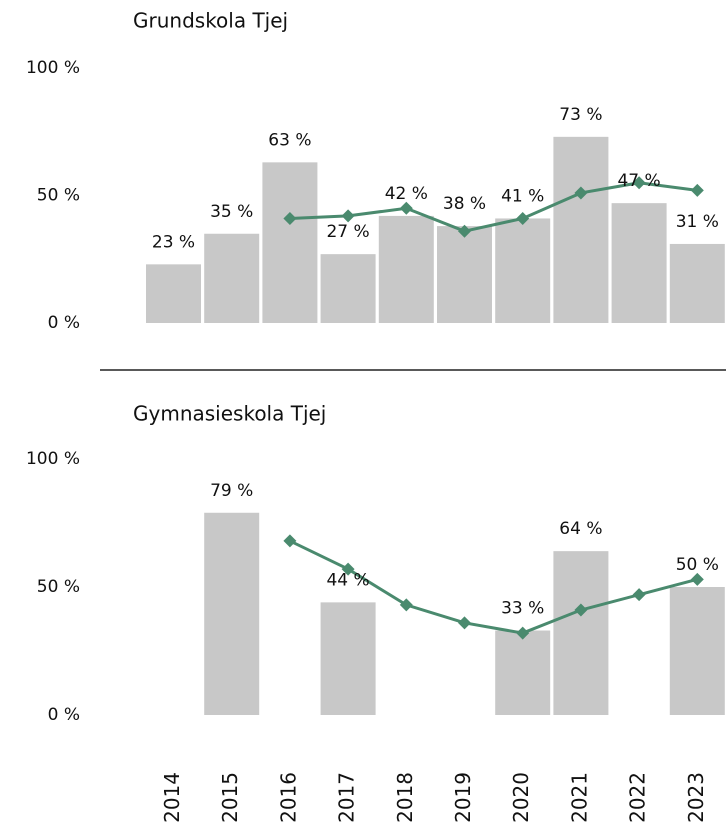  What do you see at coordinates (579, 797) in the screenshot?
I see `x-tick-label: 2021` at bounding box center [579, 797].